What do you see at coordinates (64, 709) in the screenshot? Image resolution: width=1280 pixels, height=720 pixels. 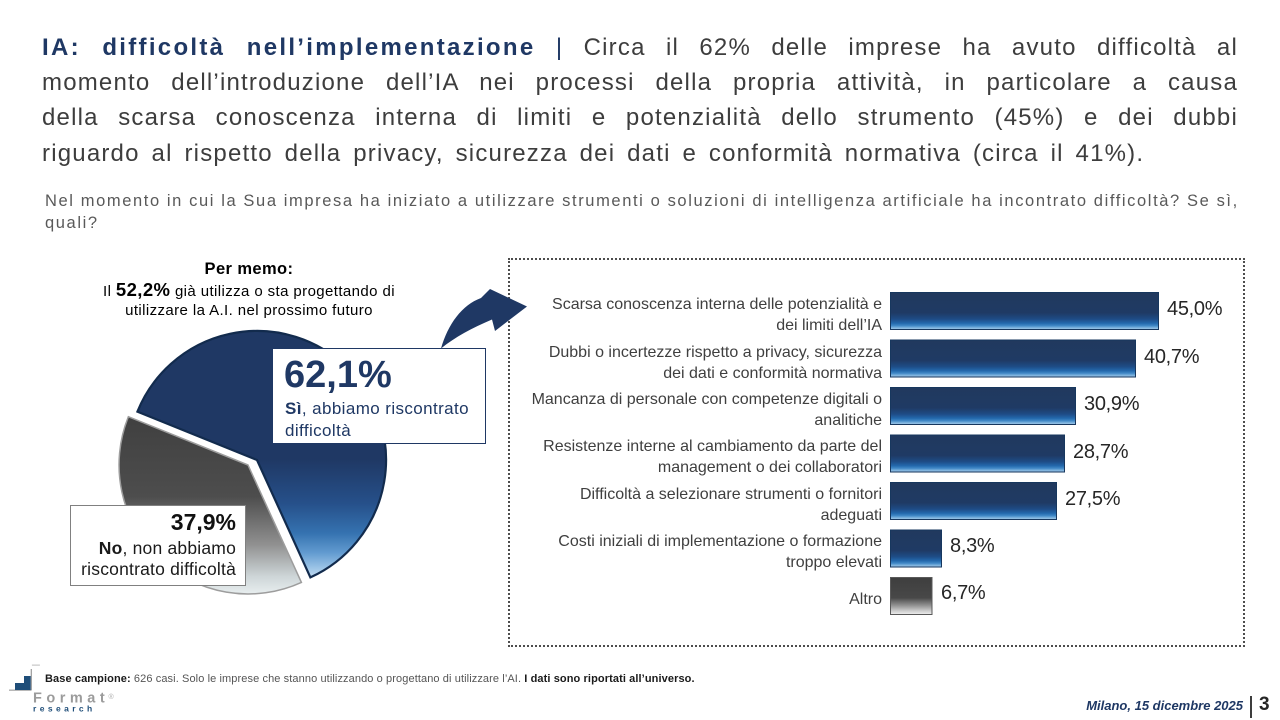 I see `svg-text: research` at bounding box center [64, 709].